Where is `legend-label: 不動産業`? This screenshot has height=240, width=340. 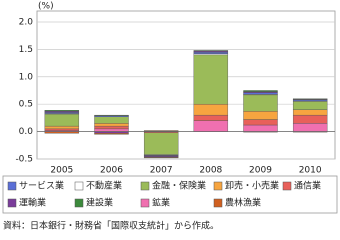 legend-label: 不動産業 is located at coordinates (104, 186).